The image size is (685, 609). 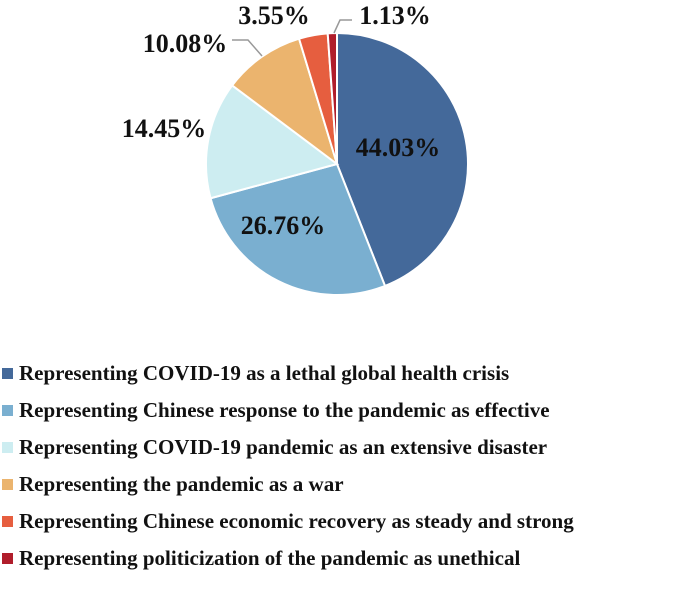 I want to click on slice-label-3: 10.08%, so click(x=185, y=43).